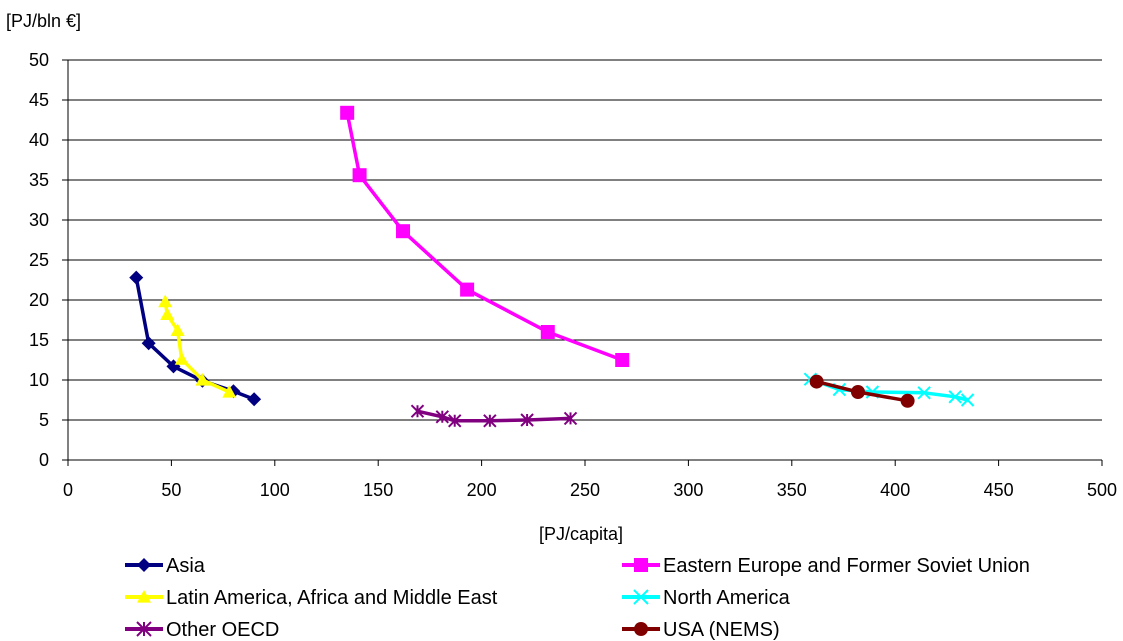 The width and height of the screenshot is (1123, 641). I want to click on legend-label: Asia, so click(186, 566).